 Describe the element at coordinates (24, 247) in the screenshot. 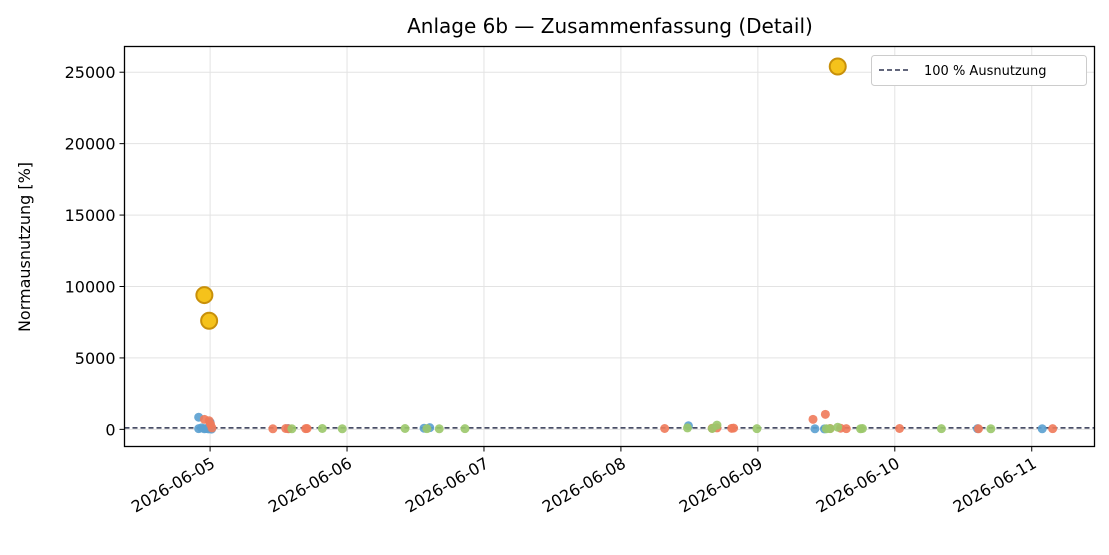

I see `y-axis-title: Normausnutzung [%]` at that location.